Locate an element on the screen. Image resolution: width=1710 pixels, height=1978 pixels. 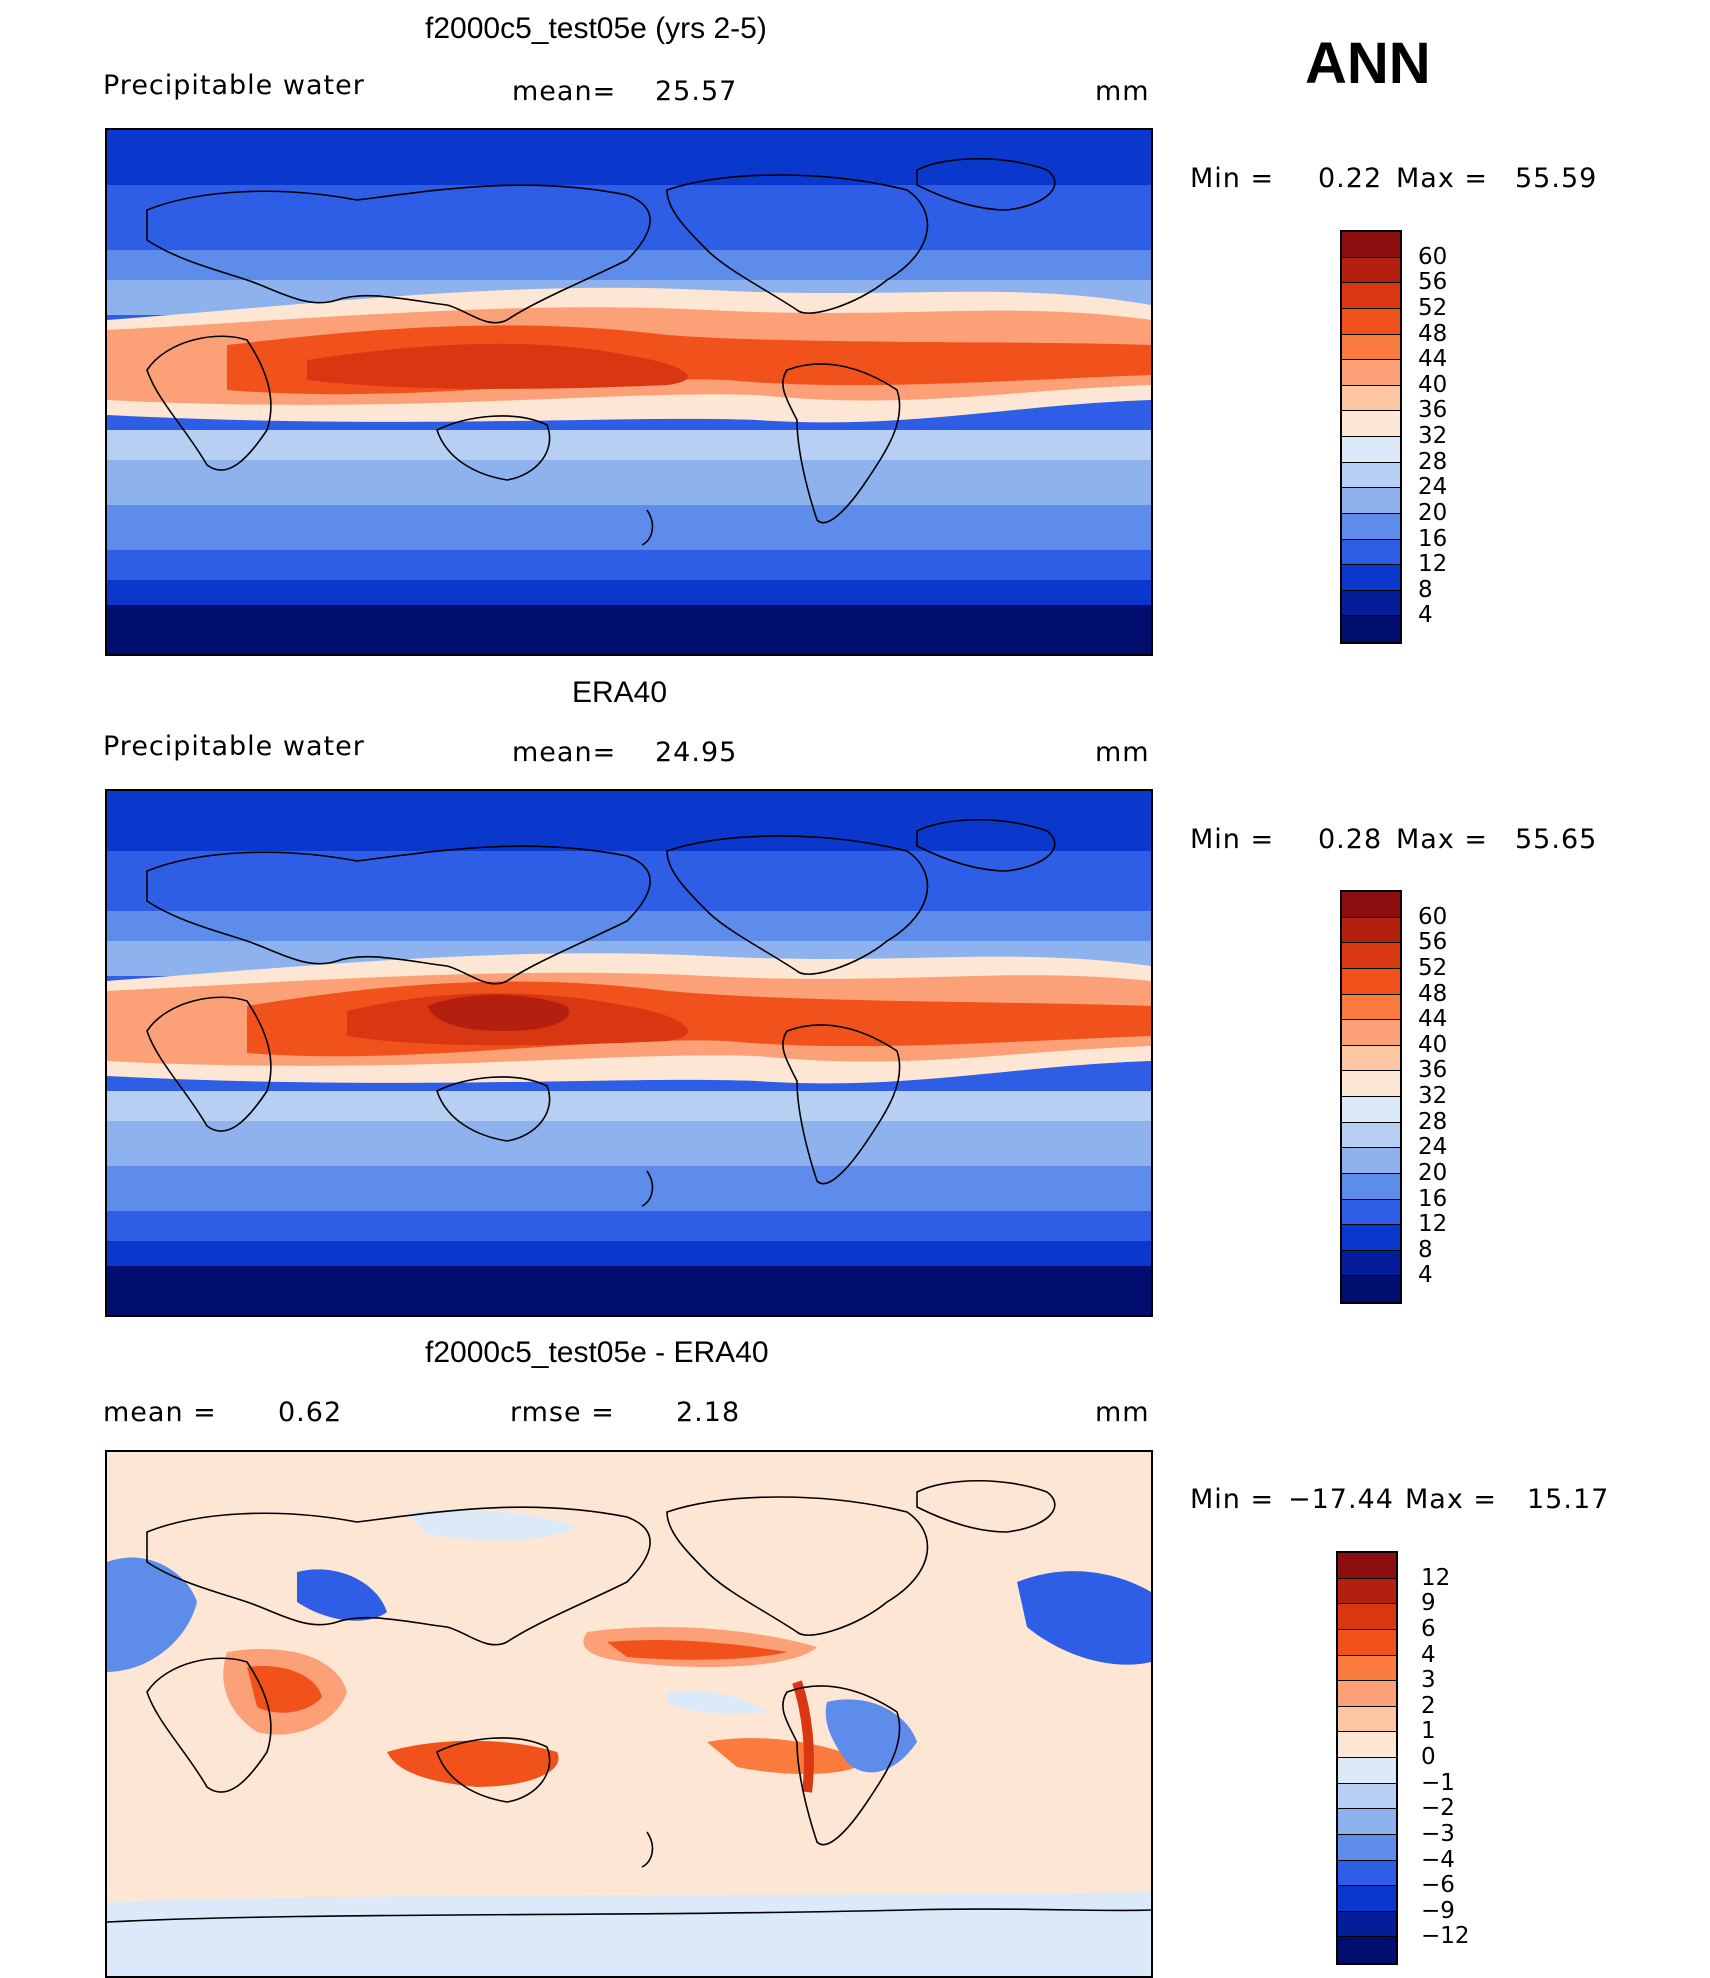
band-warm-pool-core is located at coordinates (498, 1012).